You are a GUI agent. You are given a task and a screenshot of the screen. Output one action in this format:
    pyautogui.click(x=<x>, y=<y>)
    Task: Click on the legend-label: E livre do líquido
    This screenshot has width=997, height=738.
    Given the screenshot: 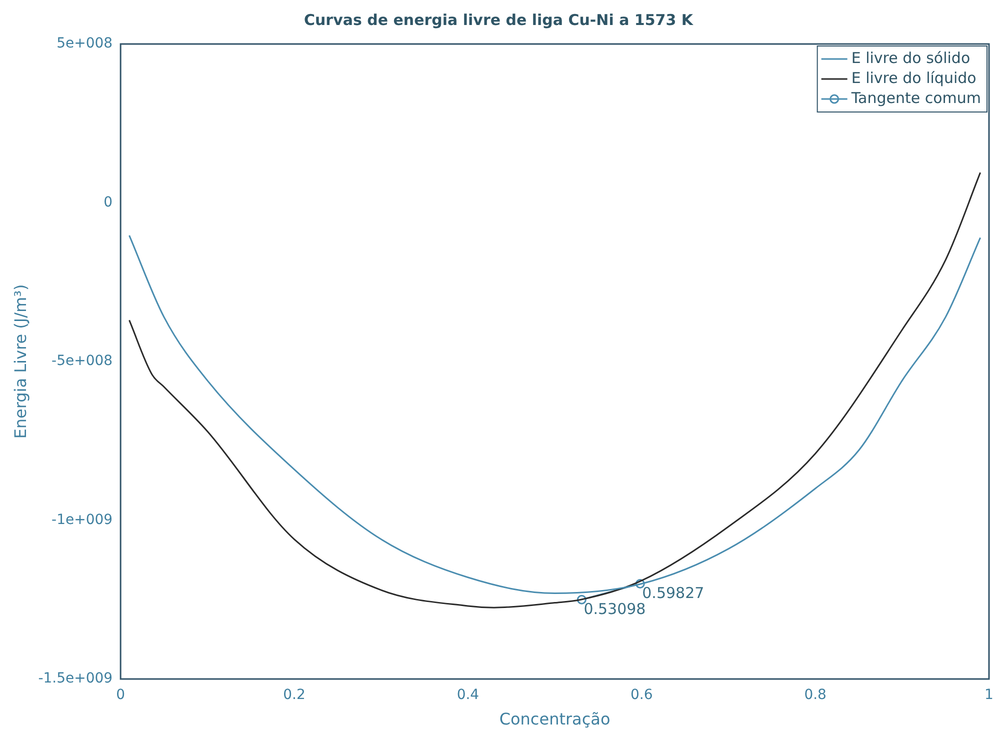 What is the action you would take?
    pyautogui.click(x=913, y=77)
    